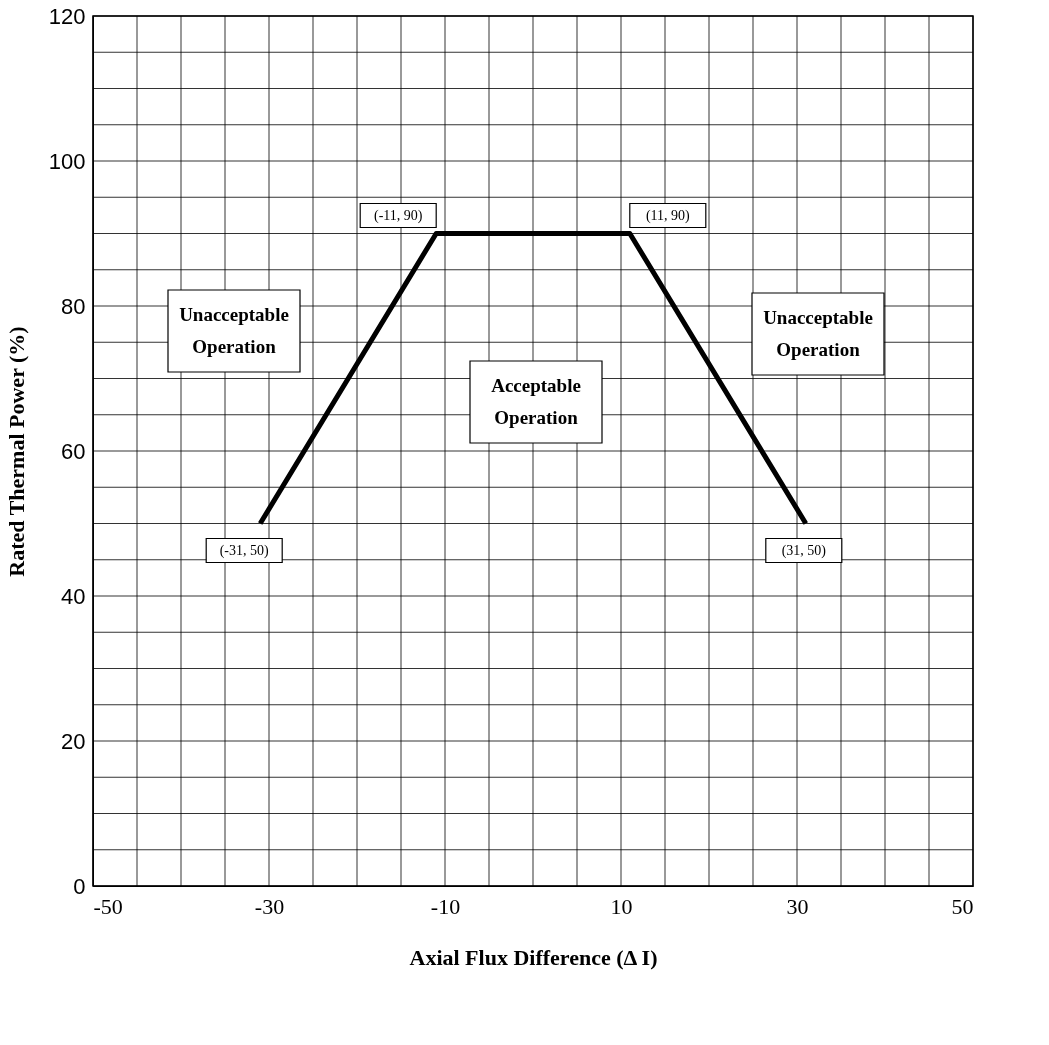 The image size is (1049, 1045). I want to click on y-axis-title: Rated Thermal Power (%), so click(16, 451).